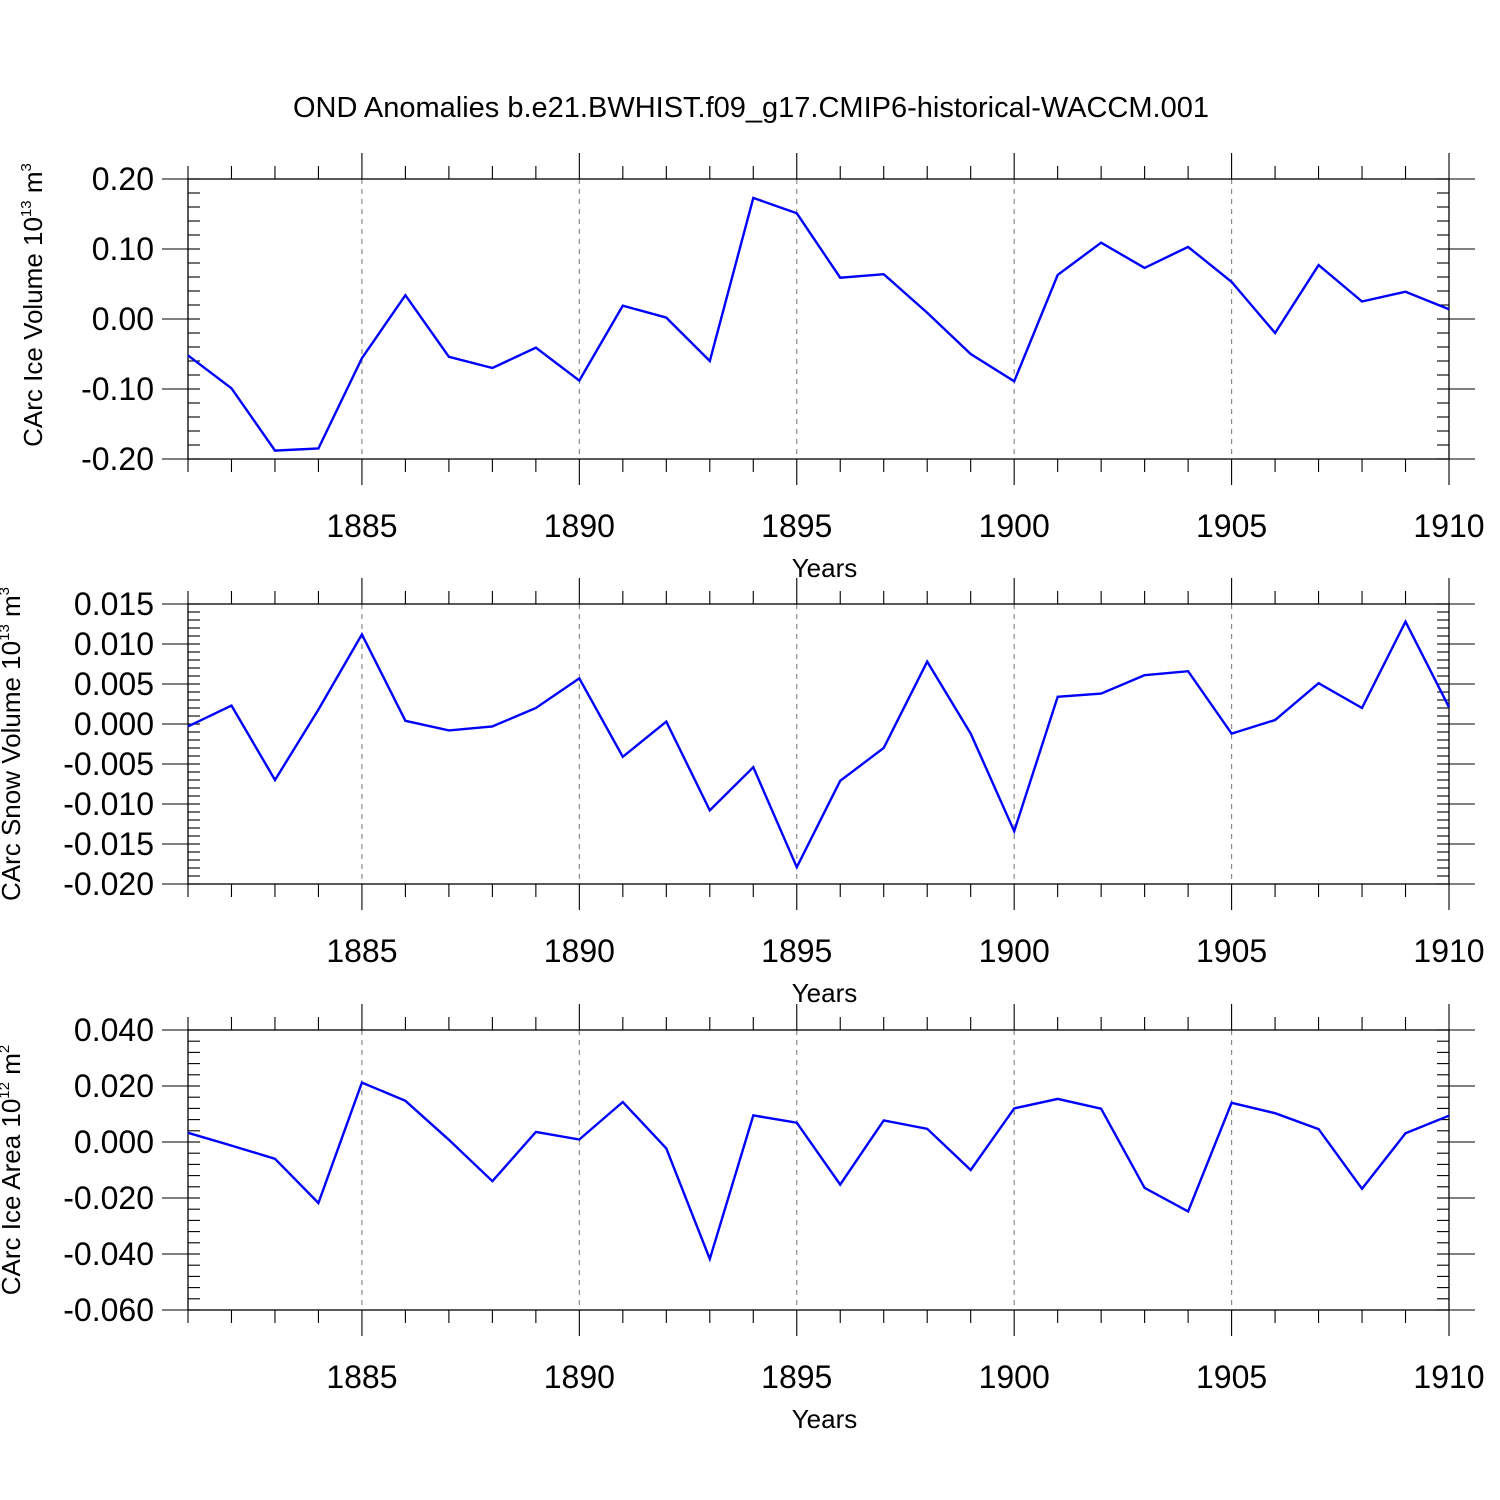 This screenshot has height=1500, width=1500. I want to click on y-axis-label: CArc Snow Volume 1013 m3, so click(13, 744).